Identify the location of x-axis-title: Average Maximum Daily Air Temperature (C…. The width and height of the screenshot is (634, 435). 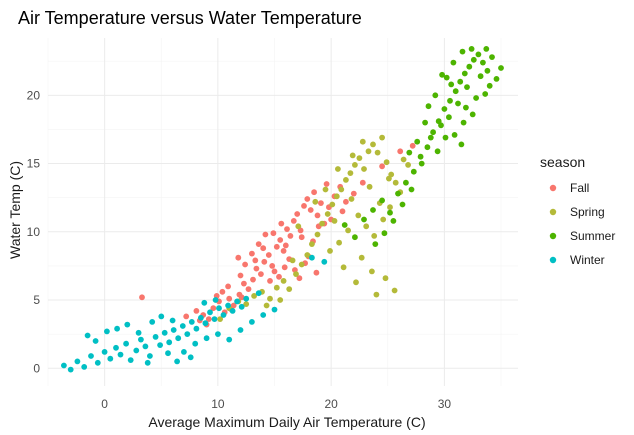
(286, 422).